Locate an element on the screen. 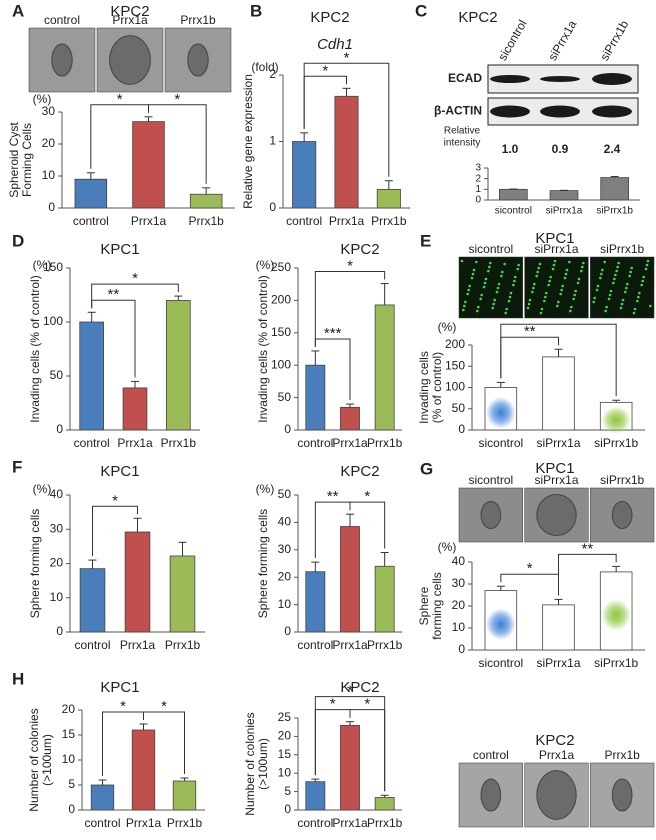  image-label: Prrx1a is located at coordinates (557, 755).